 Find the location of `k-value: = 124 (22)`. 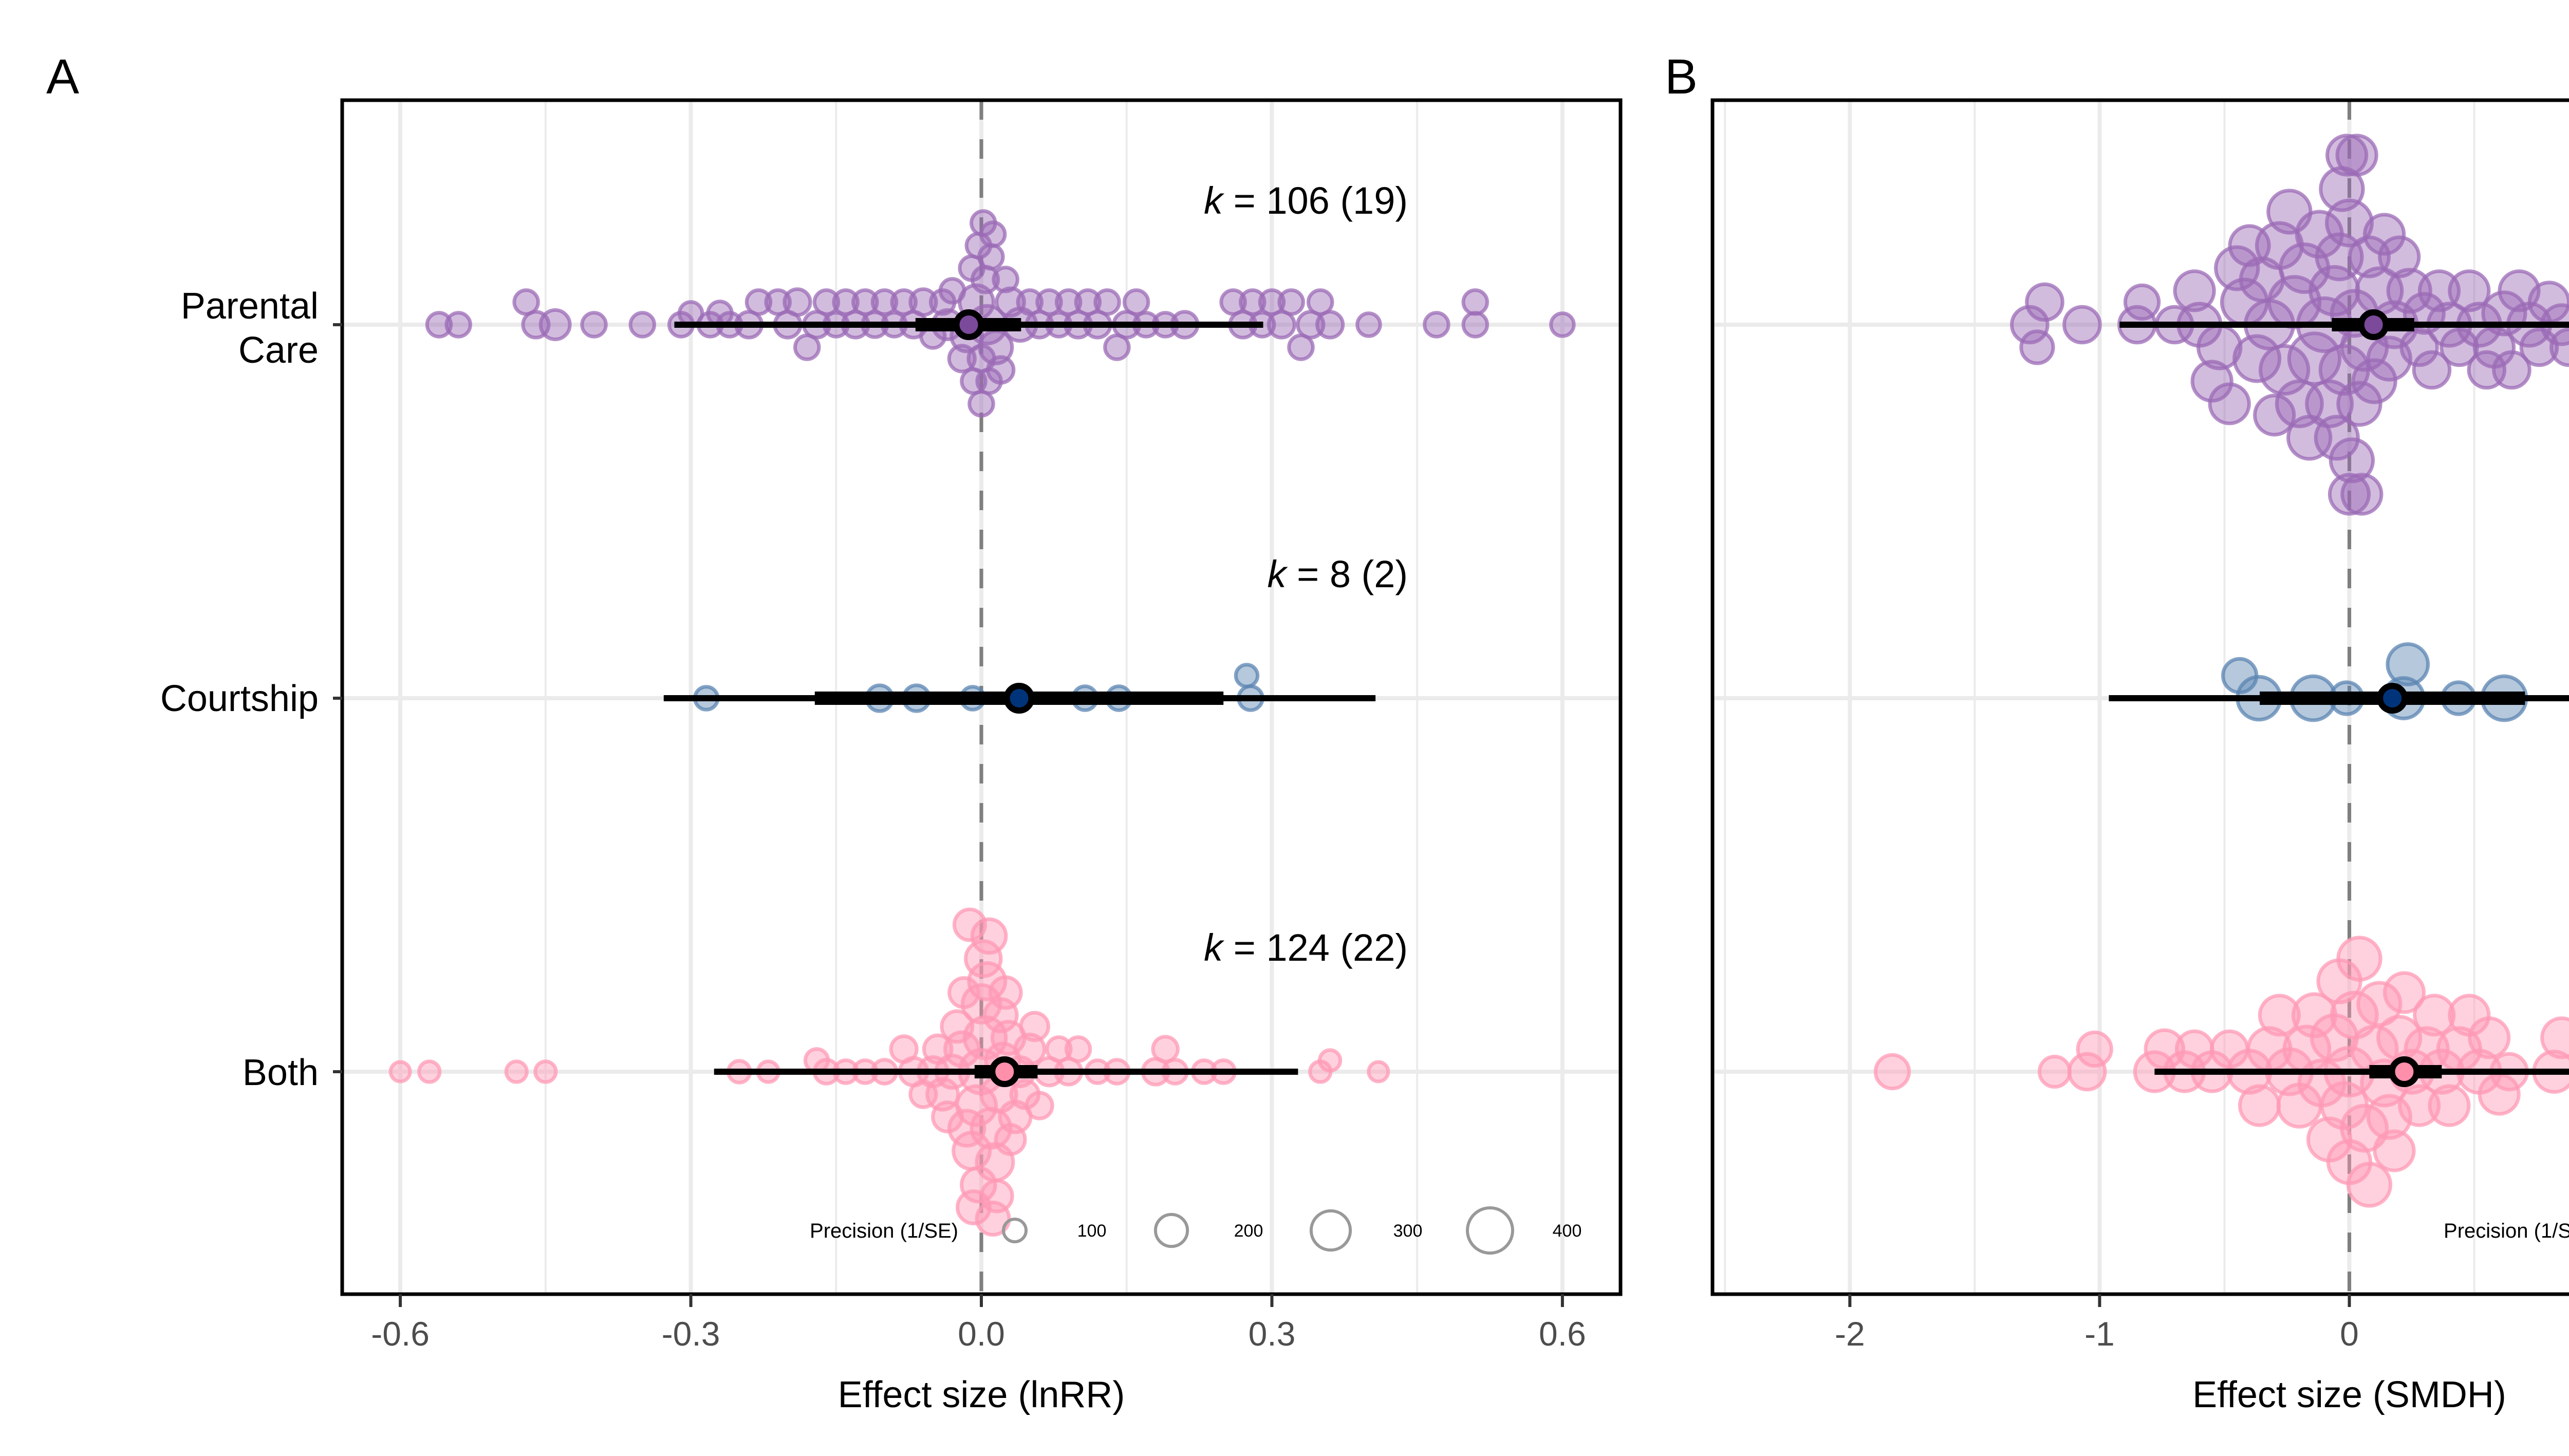

k-value: = 124 (22) is located at coordinates (1316, 947).